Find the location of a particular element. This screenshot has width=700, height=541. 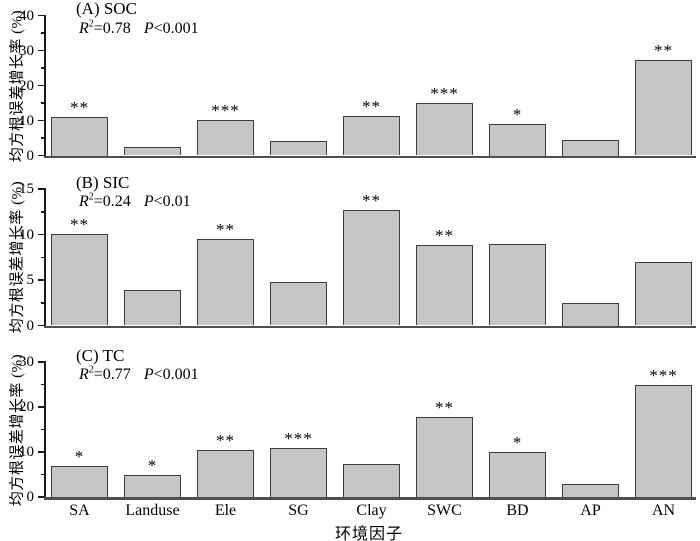

bar-ASOC-SA is located at coordinates (79, 136).